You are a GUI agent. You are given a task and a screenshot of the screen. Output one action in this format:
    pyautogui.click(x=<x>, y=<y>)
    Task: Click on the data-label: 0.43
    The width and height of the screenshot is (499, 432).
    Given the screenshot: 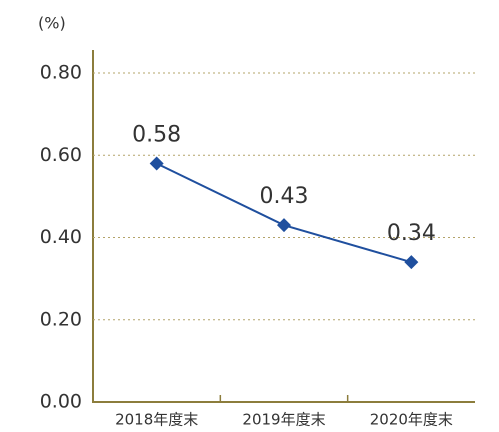 What is the action you would take?
    pyautogui.click(x=284, y=196)
    